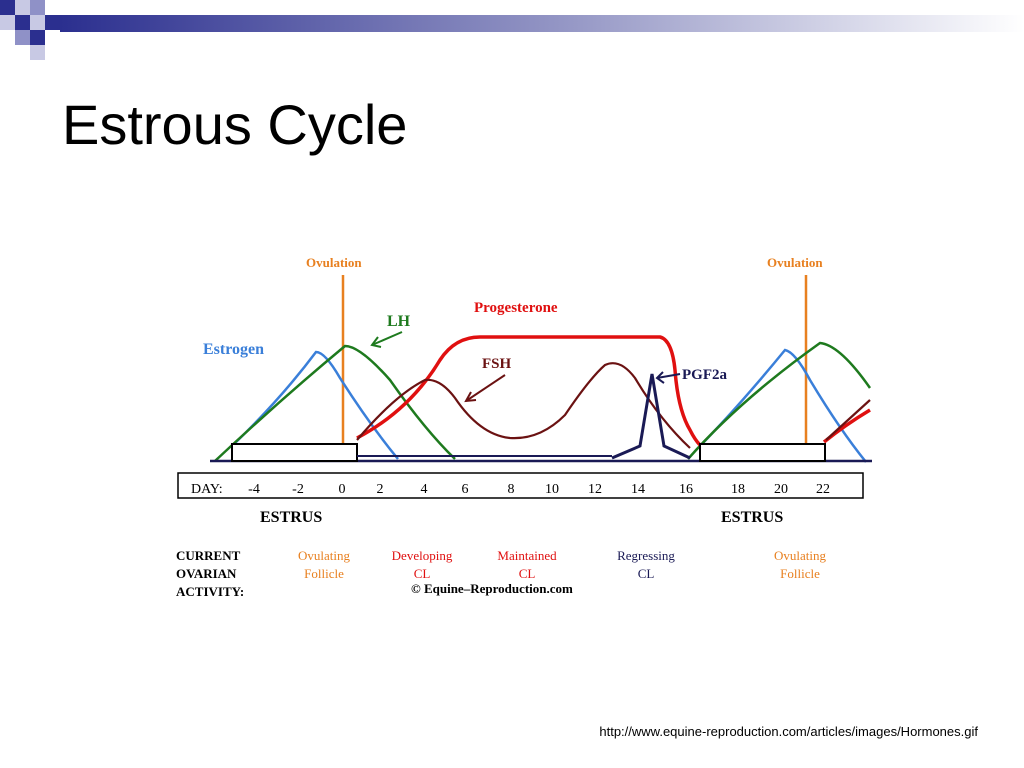 This screenshot has width=1024, height=768. I want to click on svg-text: OVARIAN, so click(206, 573).